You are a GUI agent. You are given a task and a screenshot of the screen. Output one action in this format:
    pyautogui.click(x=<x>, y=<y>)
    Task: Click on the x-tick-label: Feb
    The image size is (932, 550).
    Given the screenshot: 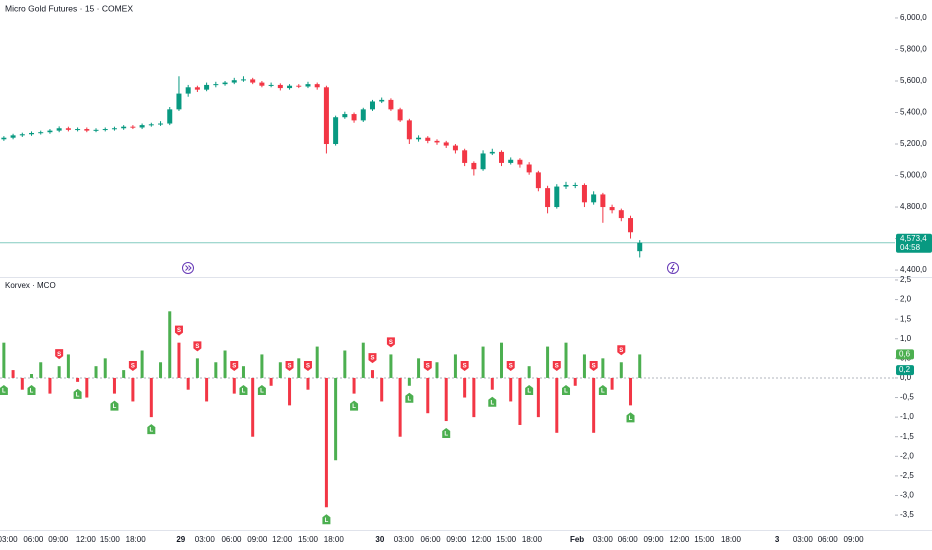 What is the action you would take?
    pyautogui.click(x=577, y=539)
    